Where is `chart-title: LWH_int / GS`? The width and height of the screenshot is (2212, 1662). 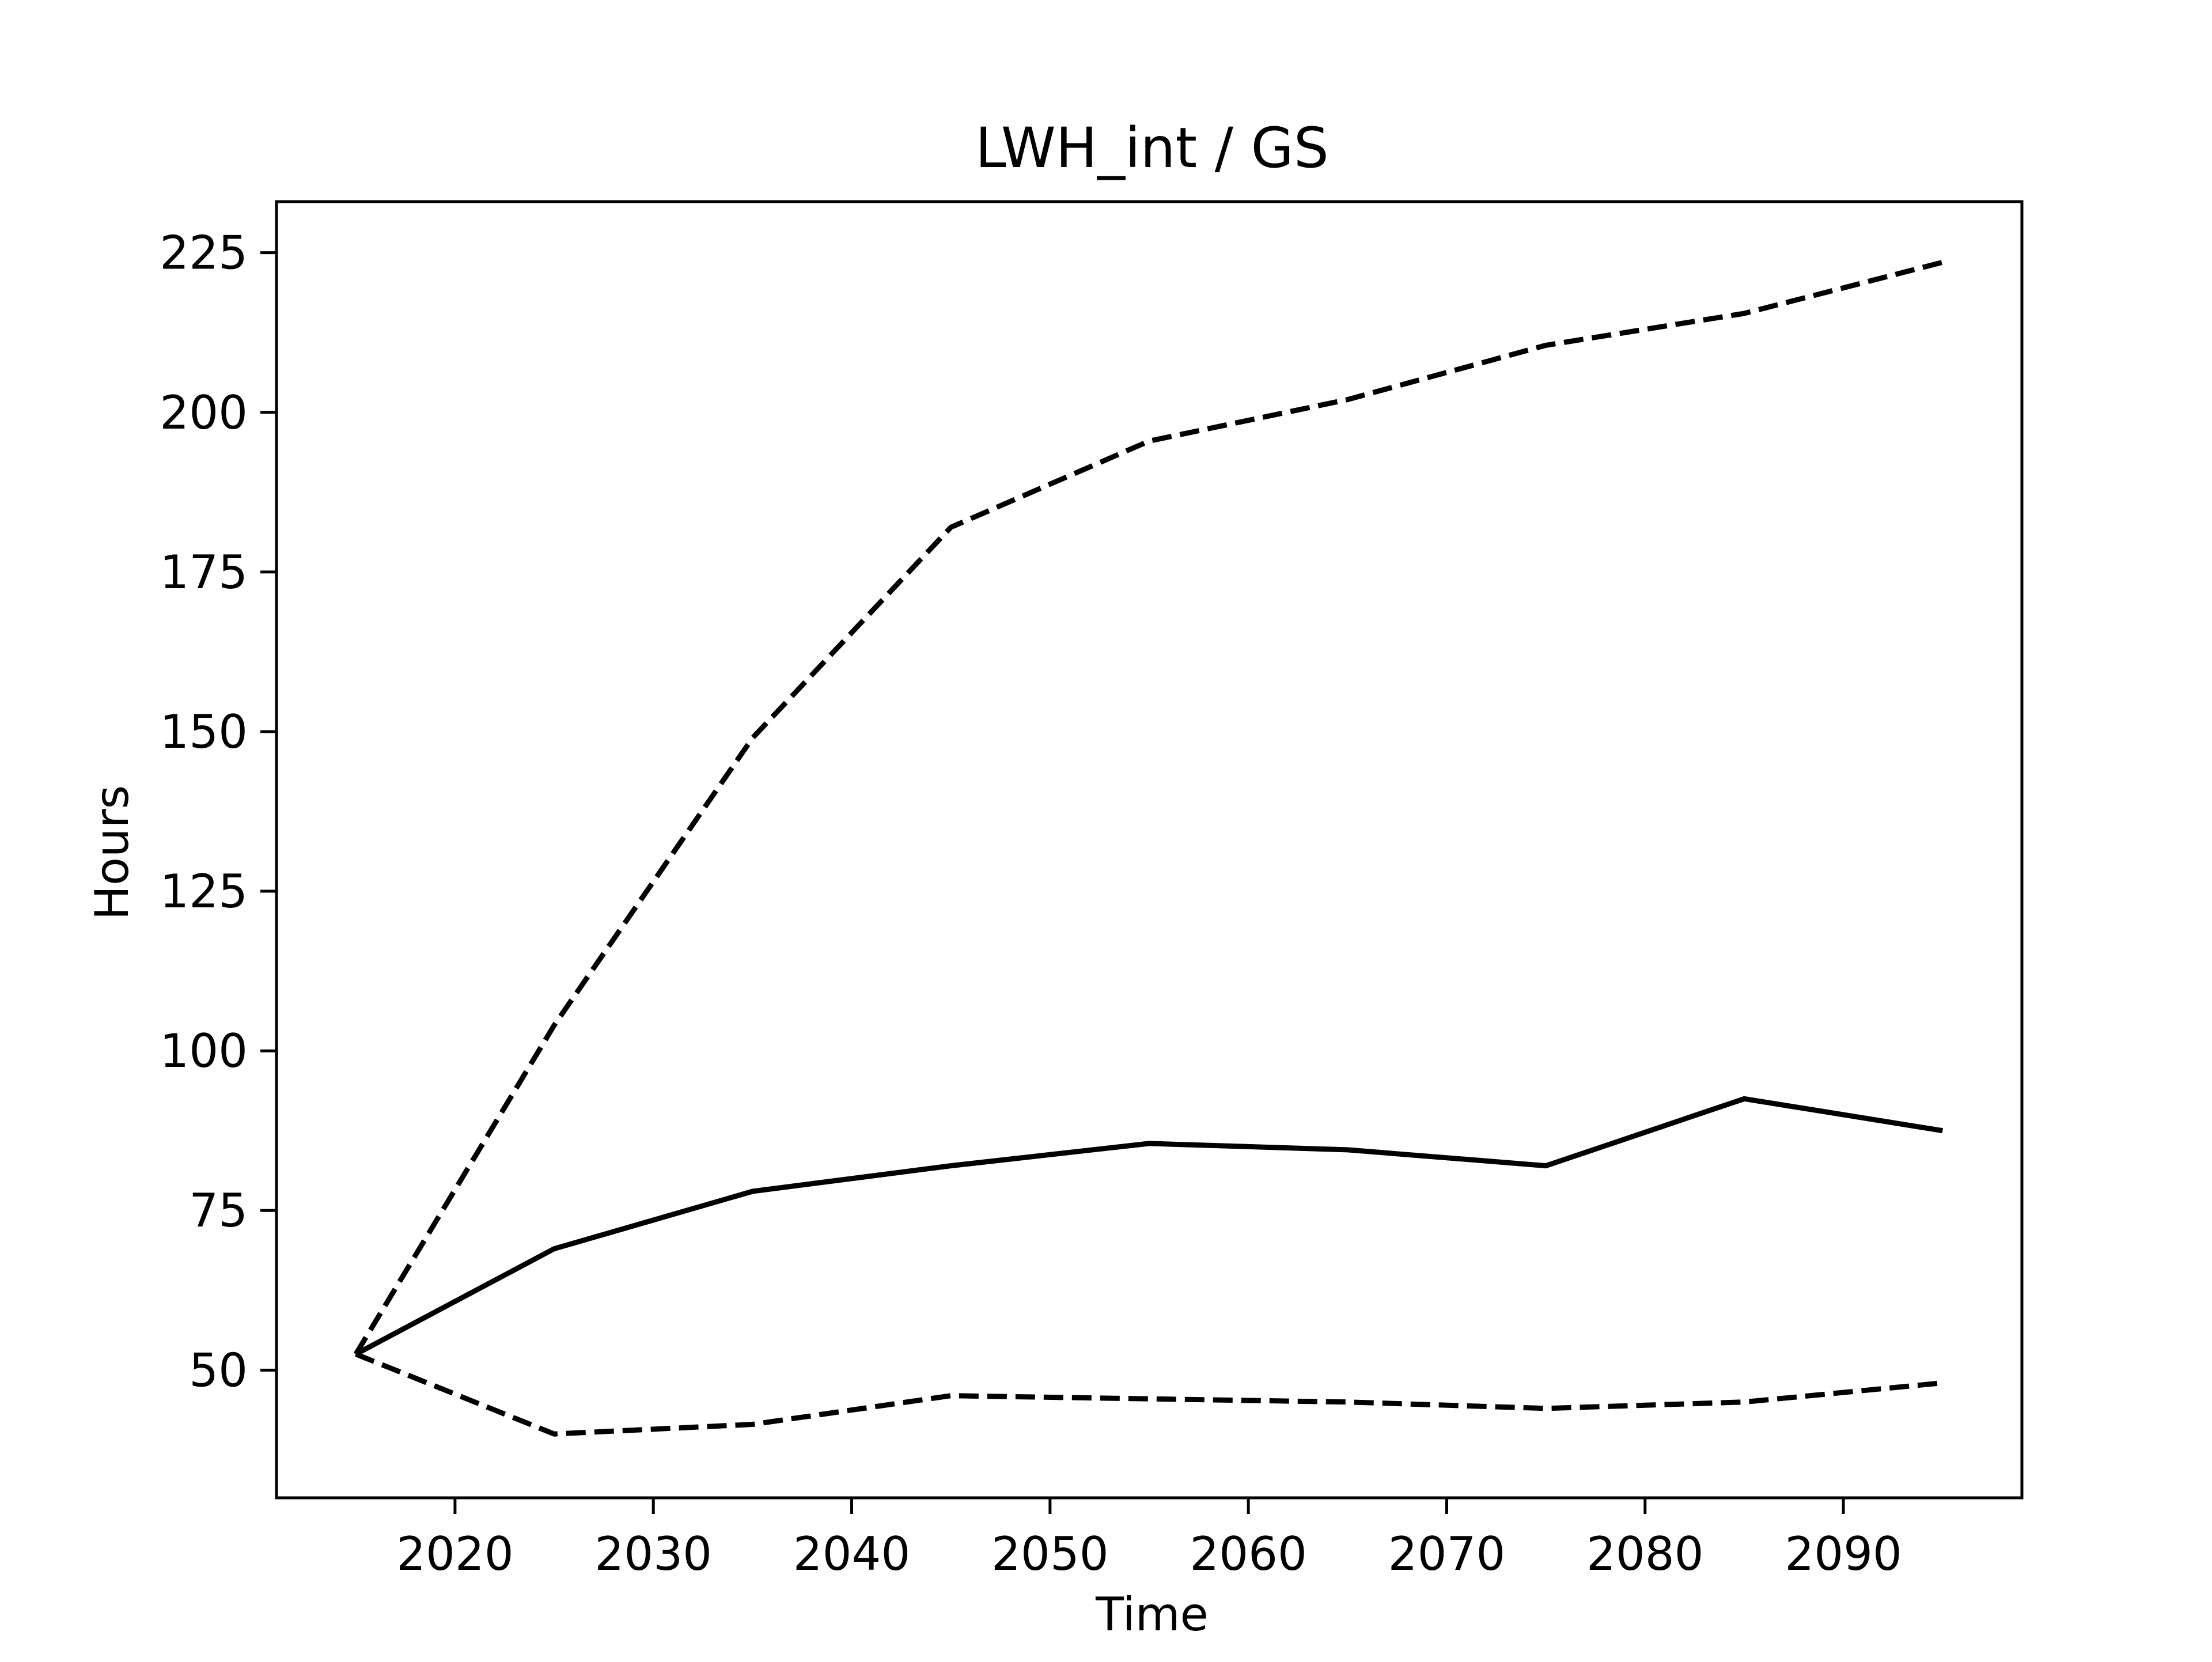
chart-title: LWH_int / GS is located at coordinates (1152, 148).